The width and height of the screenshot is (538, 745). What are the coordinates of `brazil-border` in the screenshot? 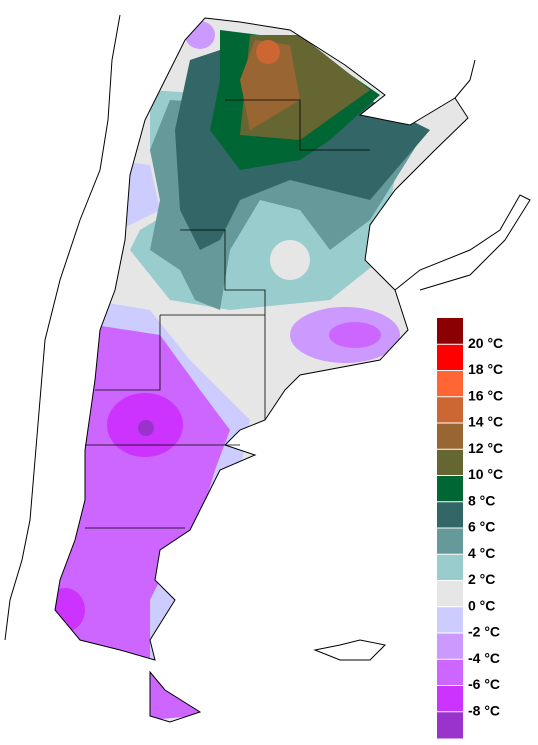 It's located at (465, 79).